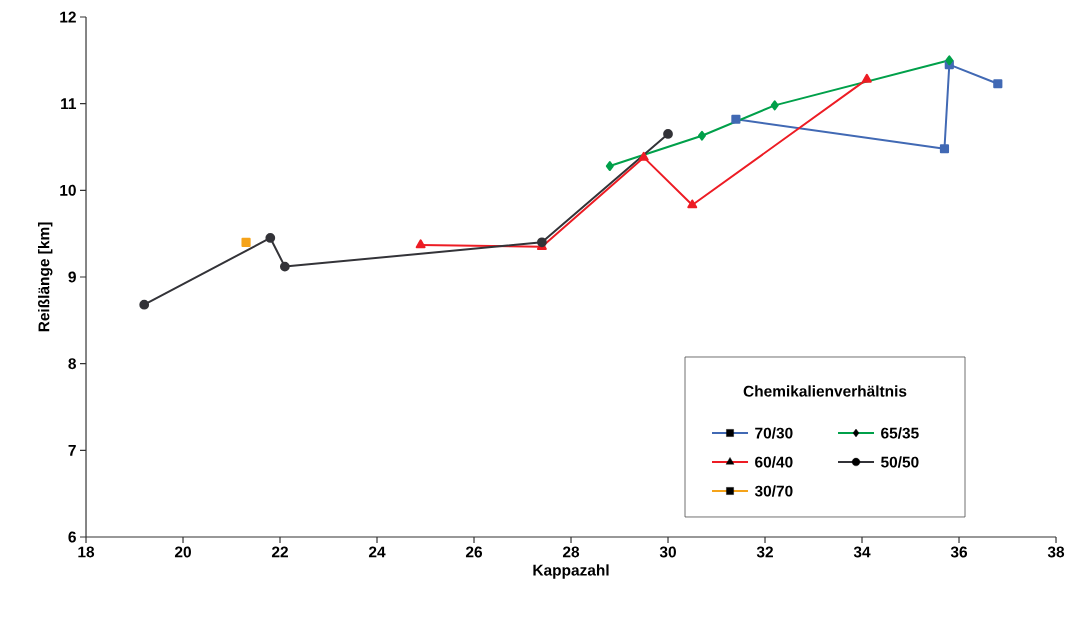 The image size is (1072, 621). I want to click on y-tick-label: 10, so click(68, 190).